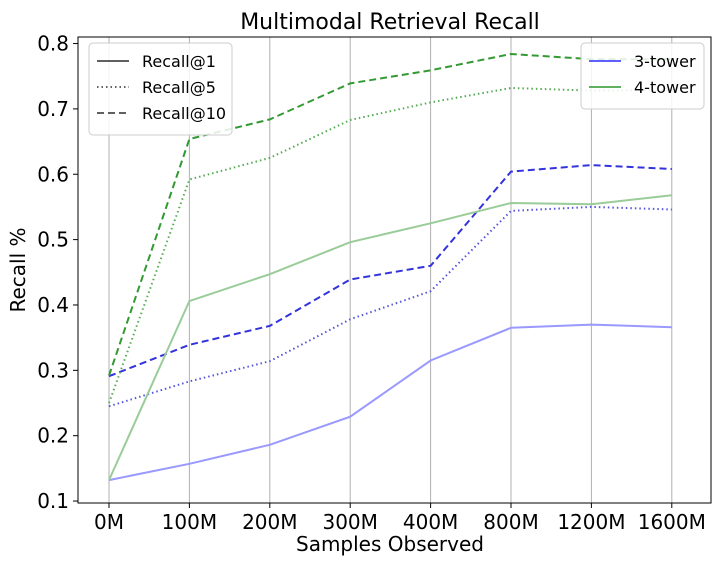 This screenshot has width=720, height=564. Describe the element at coordinates (179, 87) in the screenshot. I see `legend-metric-label: Recall@5` at that location.